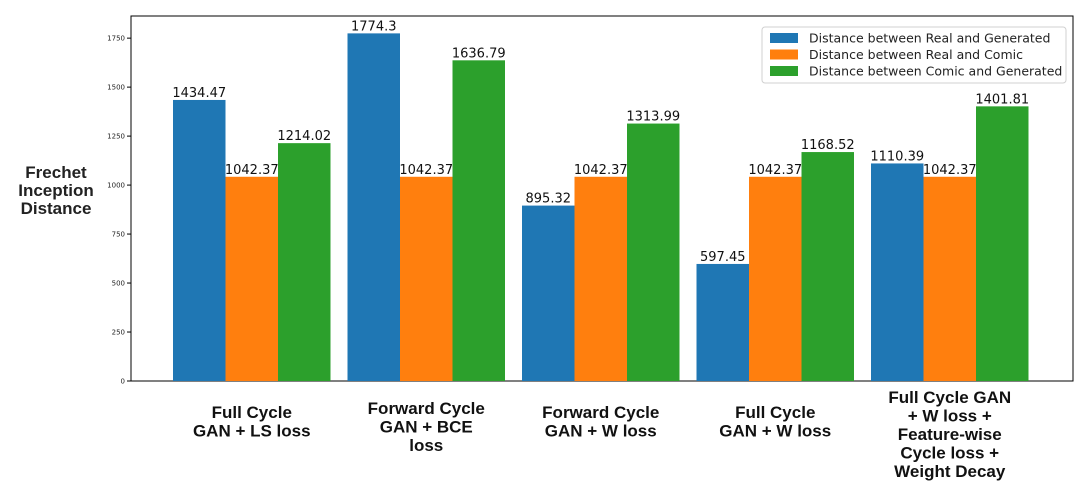 Image resolution: width=1092 pixels, height=498 pixels. What do you see at coordinates (549, 199) in the screenshot?
I see `bar-value-label: 895.32` at bounding box center [549, 199].